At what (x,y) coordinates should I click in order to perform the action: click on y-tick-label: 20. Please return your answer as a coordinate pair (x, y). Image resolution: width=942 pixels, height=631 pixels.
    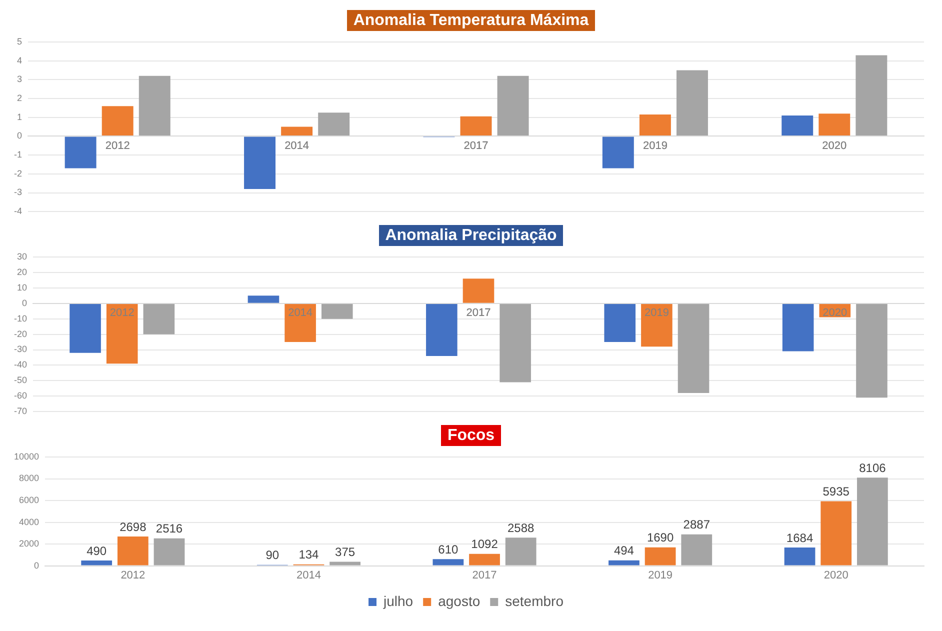
    Looking at the image, I should click on (22, 271).